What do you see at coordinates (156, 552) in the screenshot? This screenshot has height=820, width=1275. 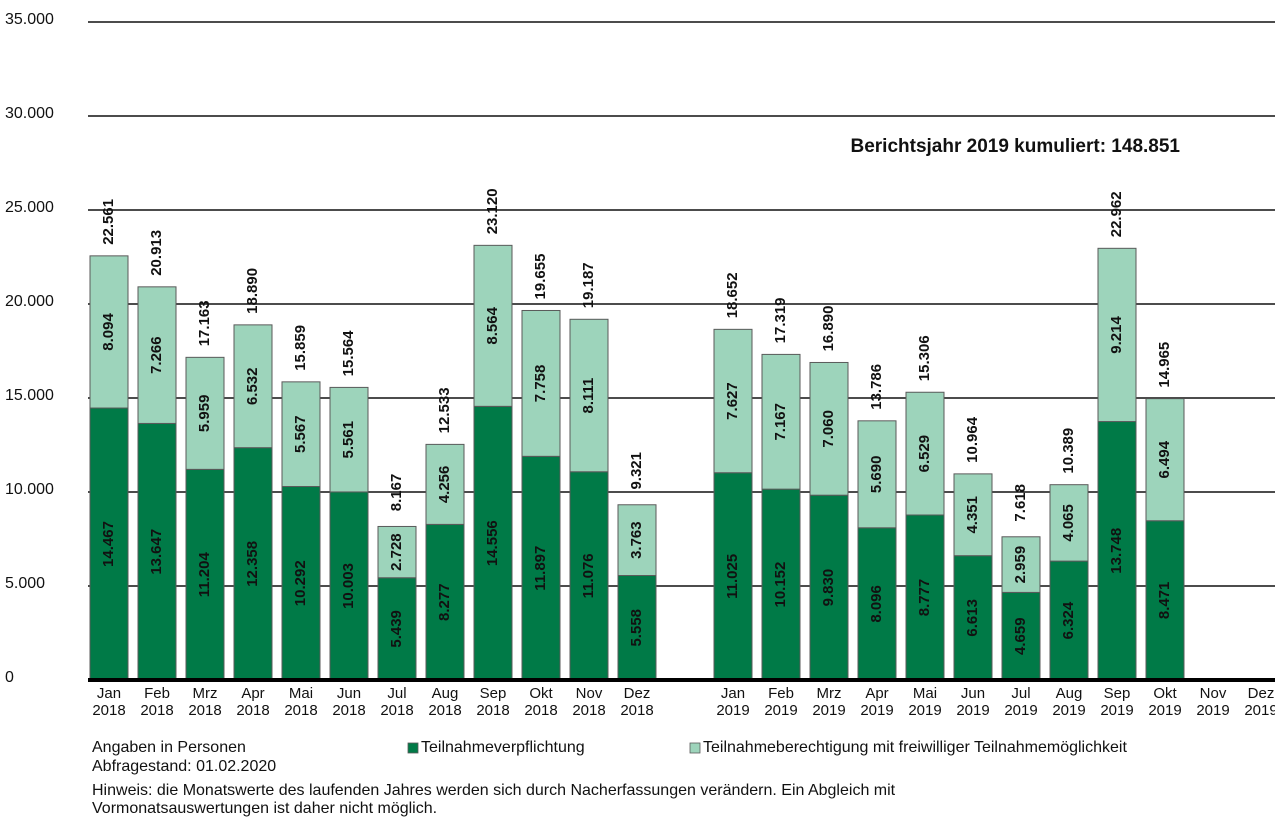 I see `value-label: 13.647` at bounding box center [156, 552].